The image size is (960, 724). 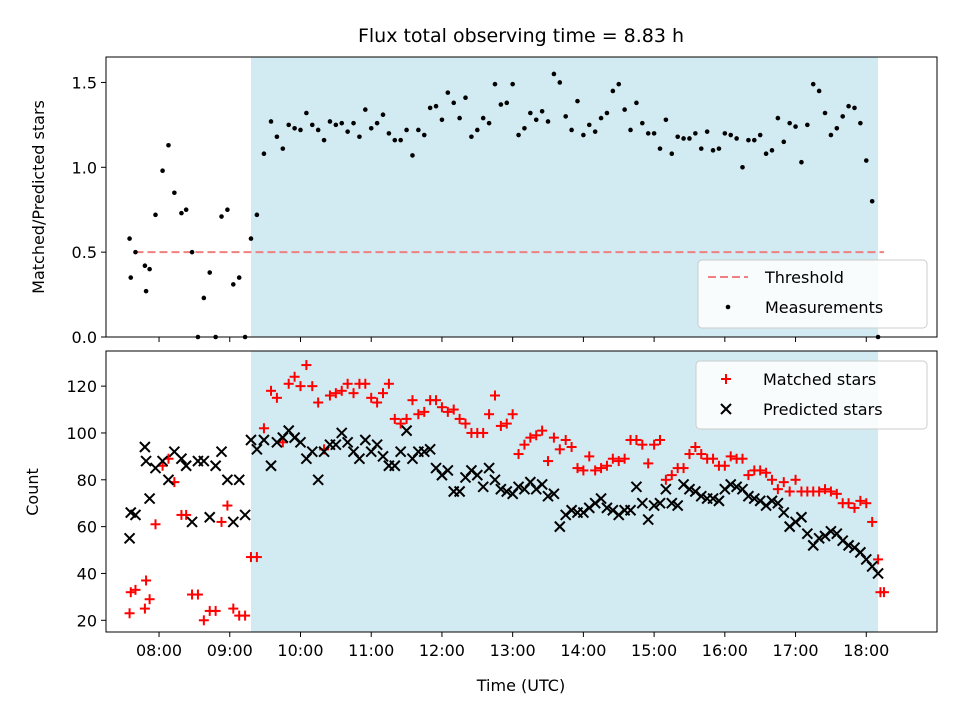 I want to click on bottom-y-tick-label: 40, so click(x=87, y=573).